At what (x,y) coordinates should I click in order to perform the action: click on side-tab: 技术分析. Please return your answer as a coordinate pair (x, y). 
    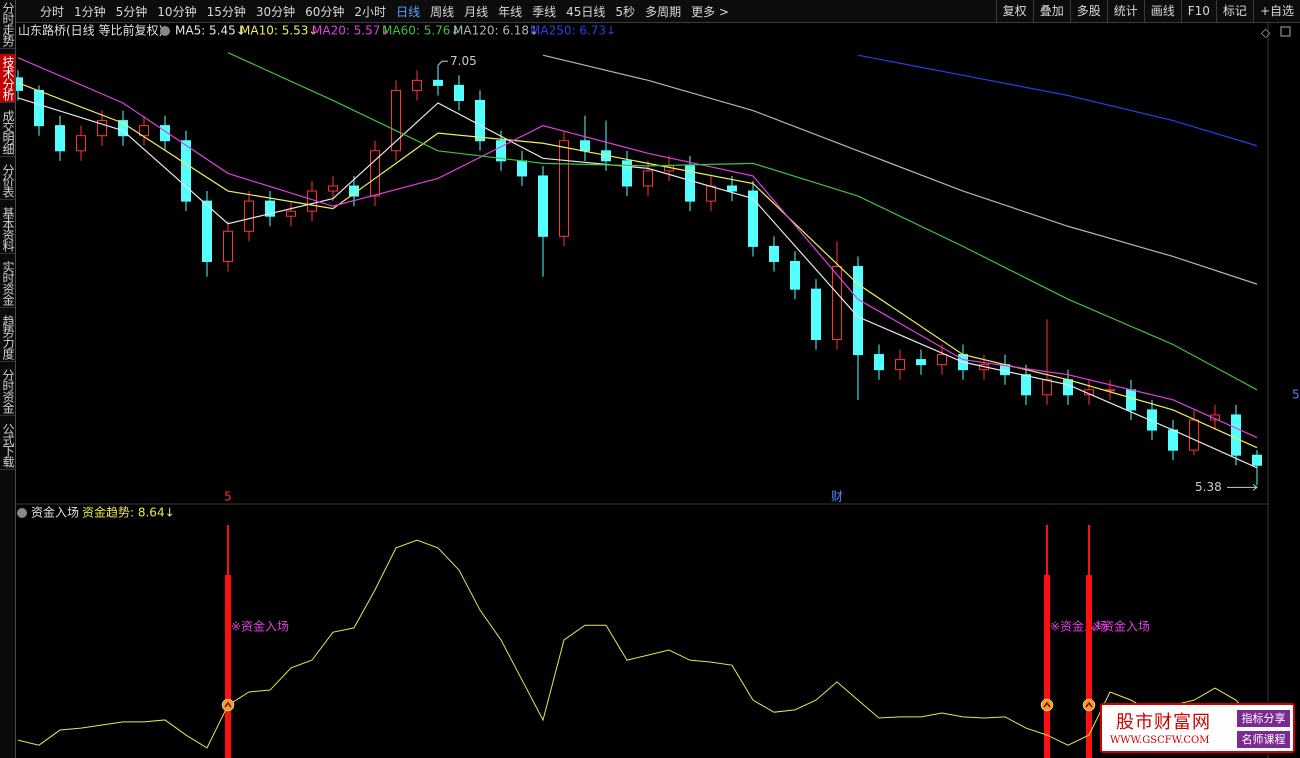
    Looking at the image, I should click on (7, 78).